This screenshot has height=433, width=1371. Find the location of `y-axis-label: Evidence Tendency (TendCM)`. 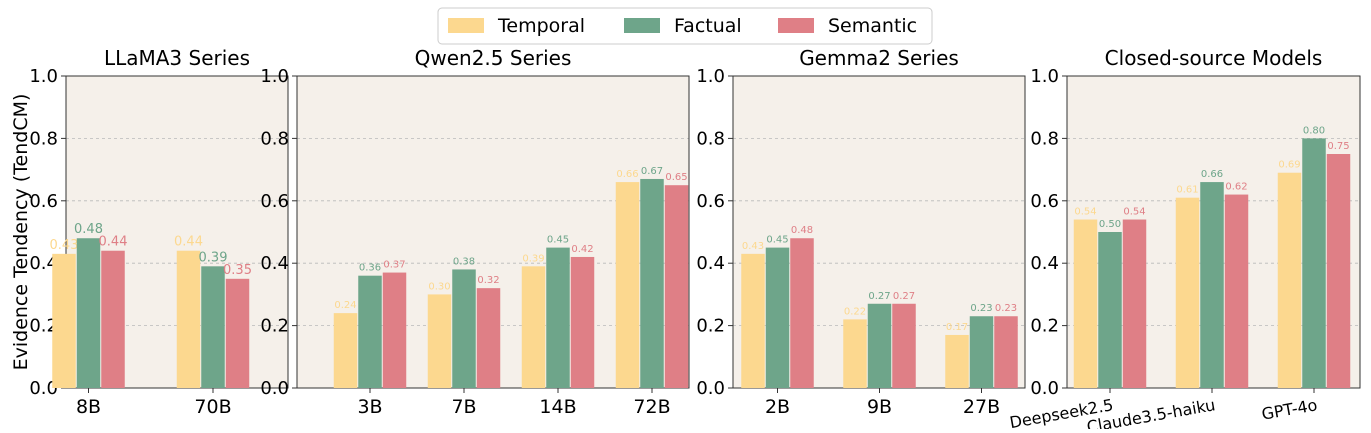

y-axis-label: Evidence Tendency (TendCM) is located at coordinates (21, 232).